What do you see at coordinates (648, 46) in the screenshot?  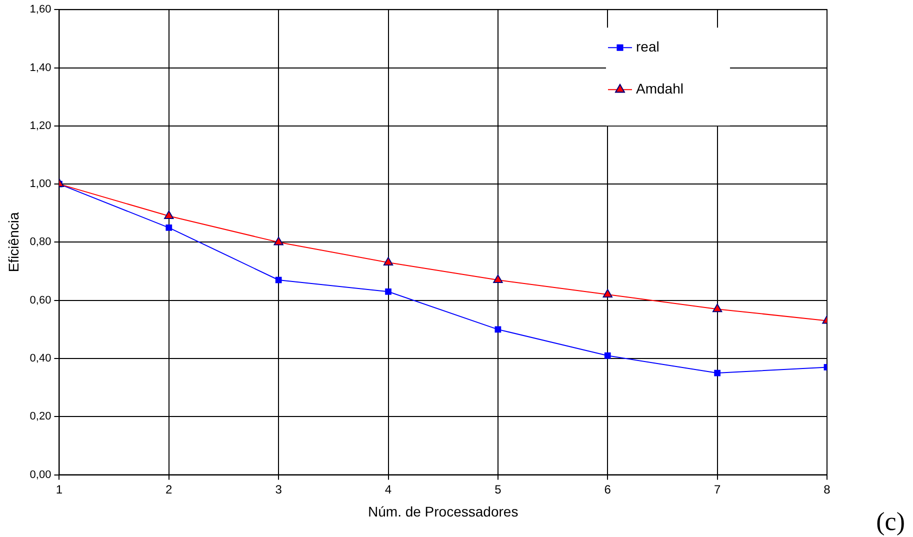 I see `legend-label: real` at bounding box center [648, 46].